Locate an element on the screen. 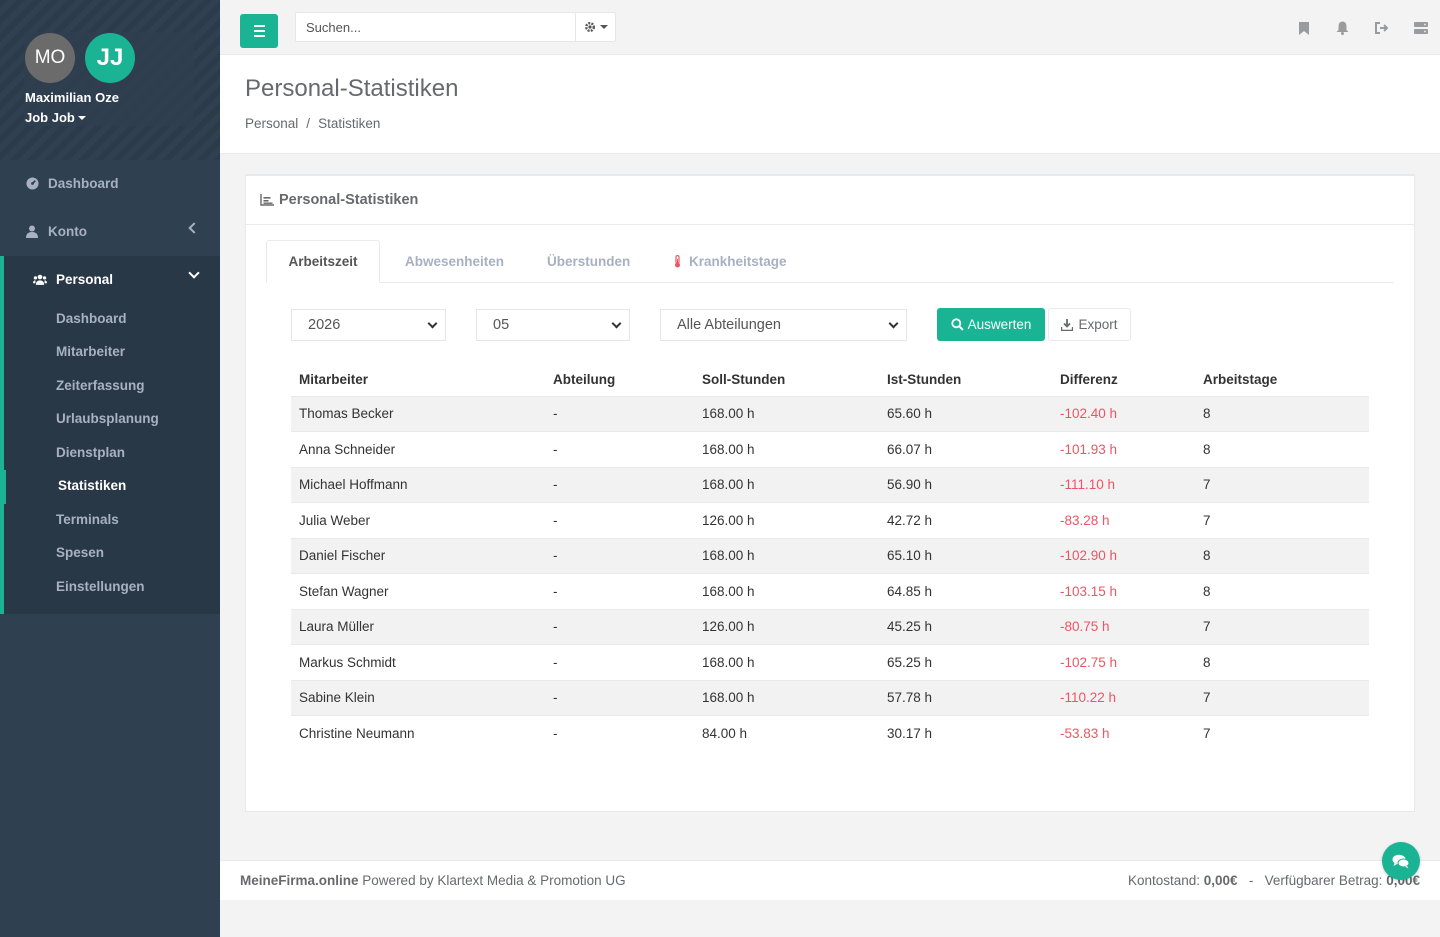 The height and width of the screenshot is (937, 1440). sidebar-item-label: Dashboard is located at coordinates (83, 183).